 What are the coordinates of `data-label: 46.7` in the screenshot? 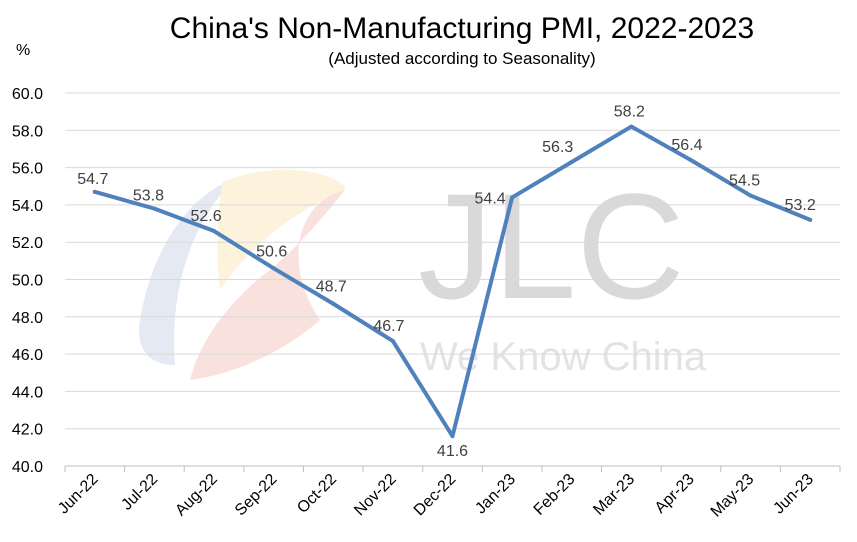 It's located at (388, 326).